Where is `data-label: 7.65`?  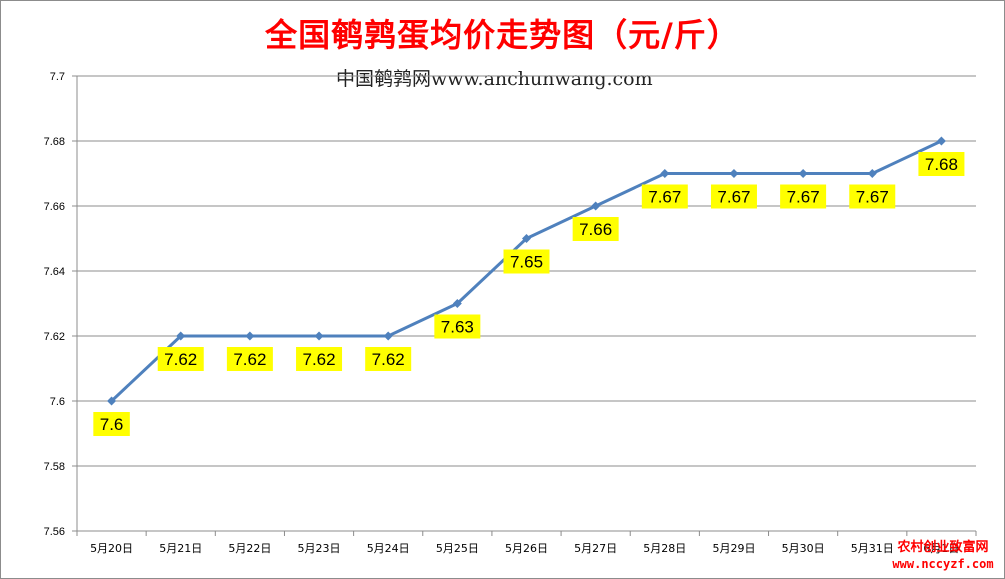
data-label: 7.65 is located at coordinates (526, 262).